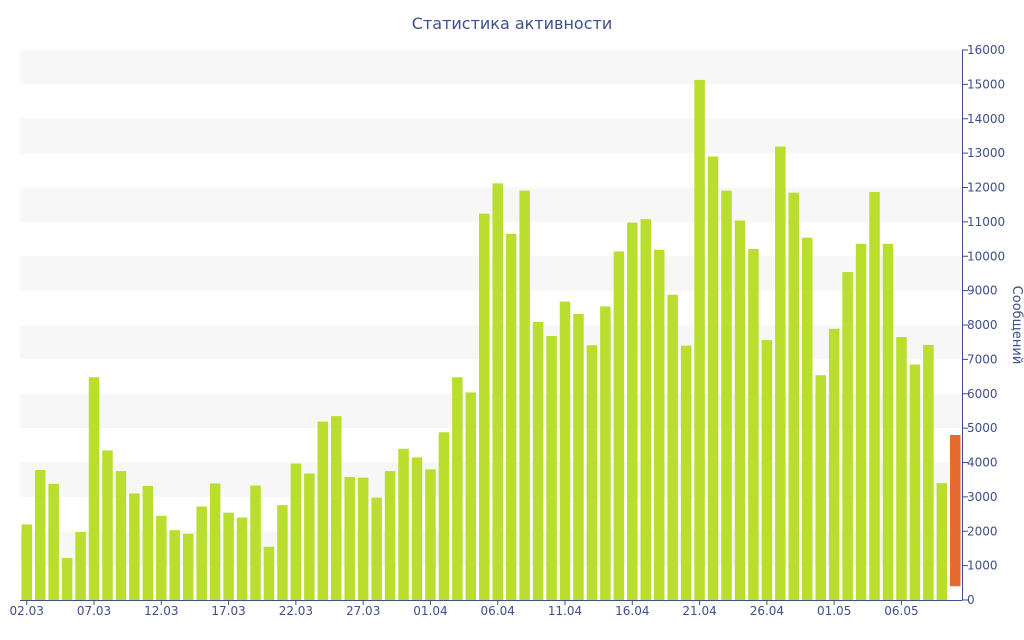 The image size is (1024, 640). What do you see at coordinates (982, 291) in the screenshot?
I see `y-tick-label: 9000` at bounding box center [982, 291].